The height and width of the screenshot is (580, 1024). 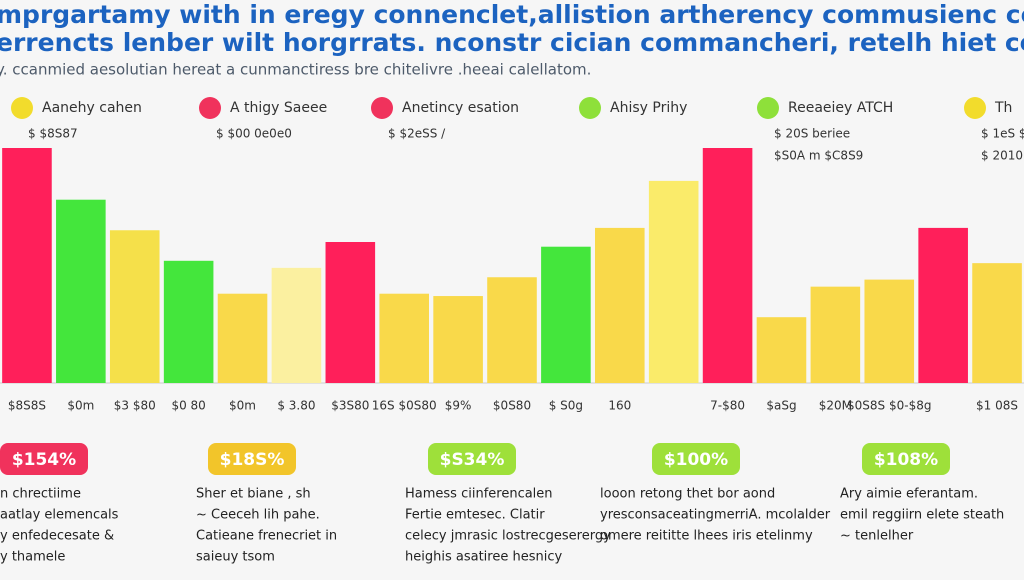 I want to click on badge-text: $18S%, so click(x=252, y=460).